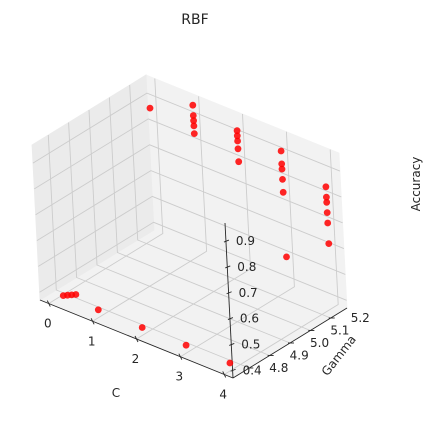 The image size is (433, 421). What do you see at coordinates (194, 20) in the screenshot?
I see `chart-title: RBF` at bounding box center [194, 20].